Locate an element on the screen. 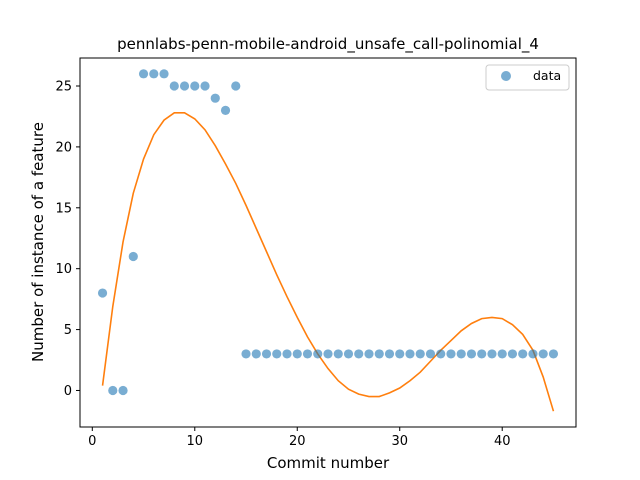  y-tick-label: 10 is located at coordinates (63, 269).